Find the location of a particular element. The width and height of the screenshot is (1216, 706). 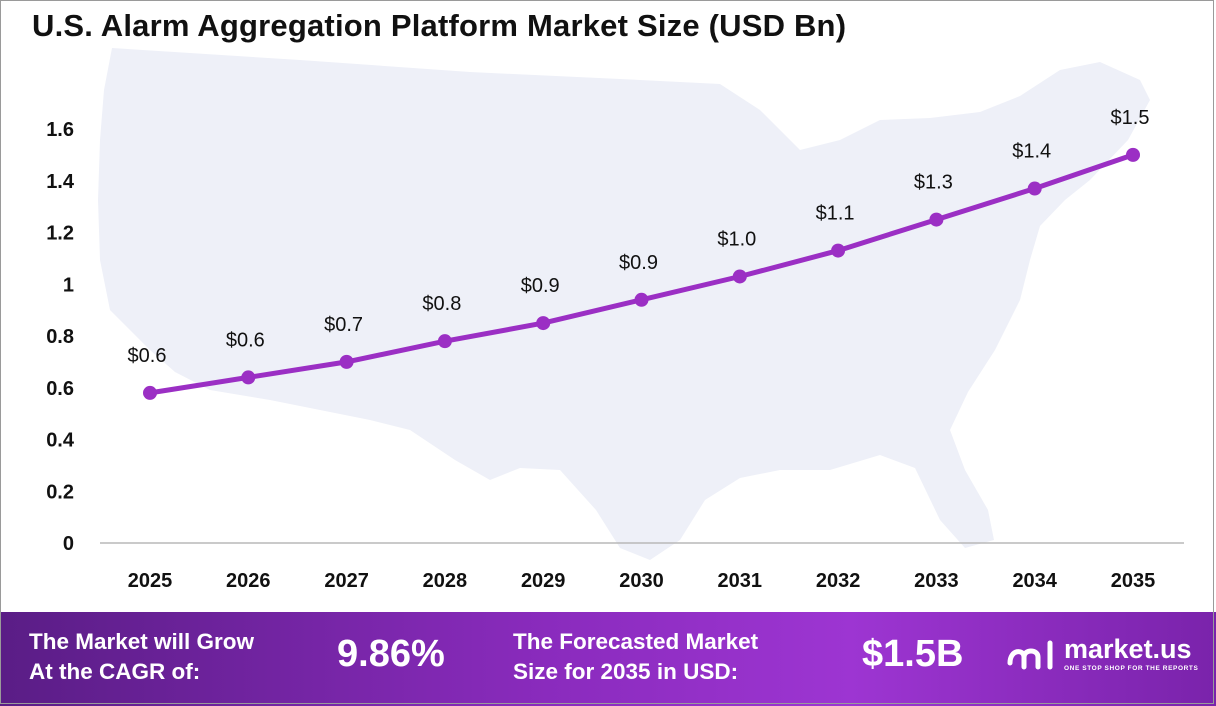

cagr-label-line-2: At the CAGR of: is located at coordinates (115, 671).